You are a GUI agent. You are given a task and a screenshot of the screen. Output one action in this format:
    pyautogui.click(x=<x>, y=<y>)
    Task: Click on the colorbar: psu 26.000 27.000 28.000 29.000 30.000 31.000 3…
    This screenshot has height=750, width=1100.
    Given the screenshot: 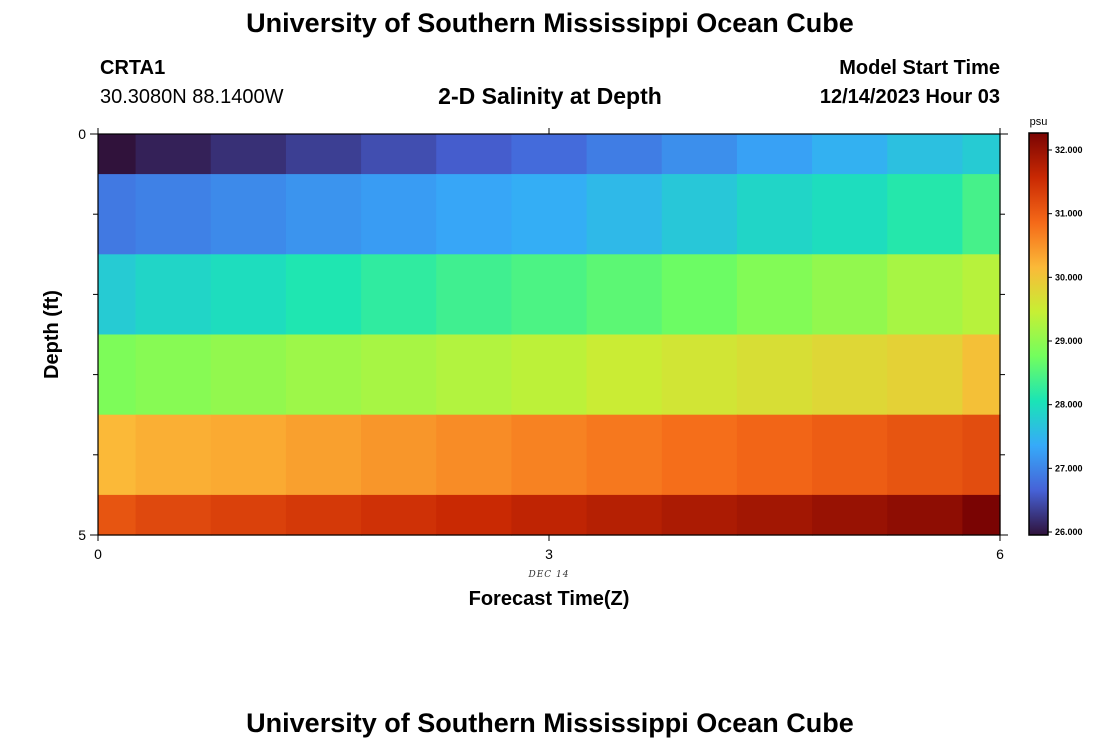 What is the action you would take?
    pyautogui.click(x=1055, y=326)
    